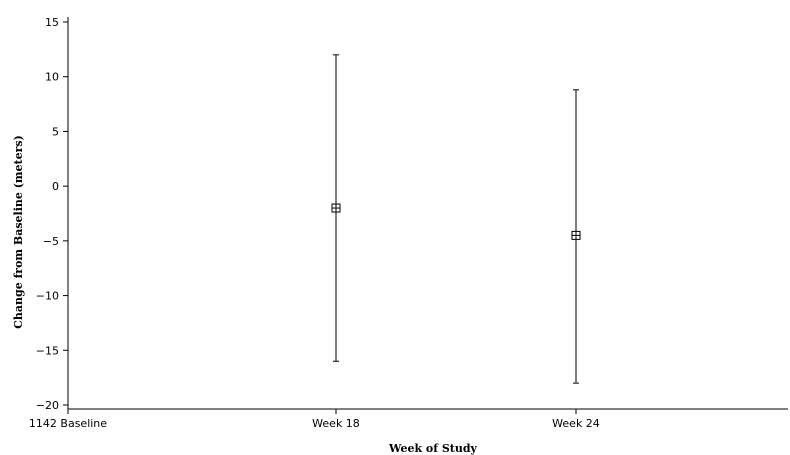  What do you see at coordinates (55, 131) in the screenshot?
I see `y-tick-label: 5` at bounding box center [55, 131].